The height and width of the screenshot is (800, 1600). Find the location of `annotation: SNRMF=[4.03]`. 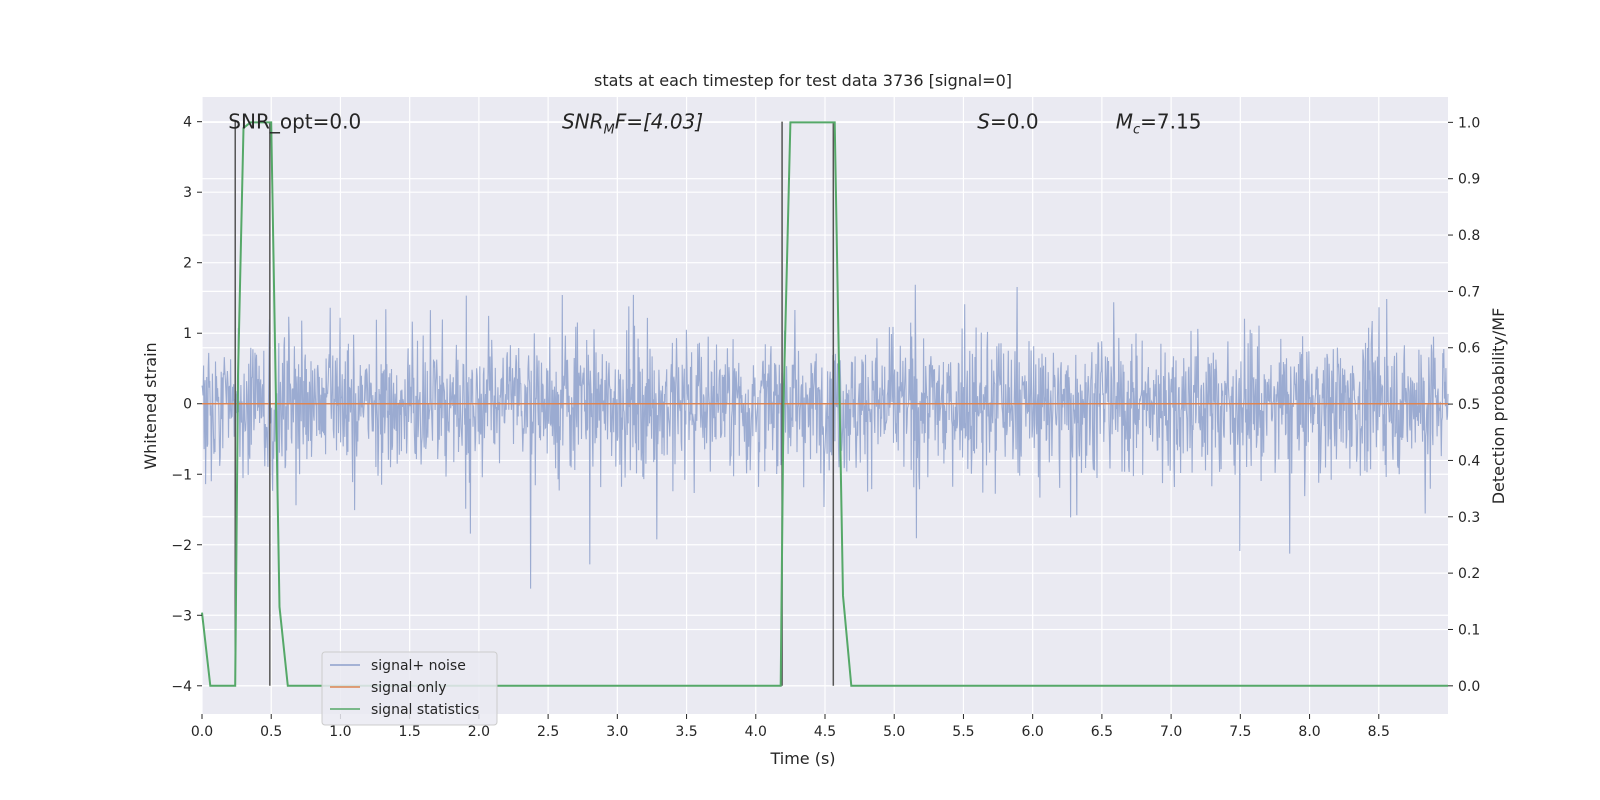

annotation: SNRMF=[4.03] is located at coordinates (632, 124).